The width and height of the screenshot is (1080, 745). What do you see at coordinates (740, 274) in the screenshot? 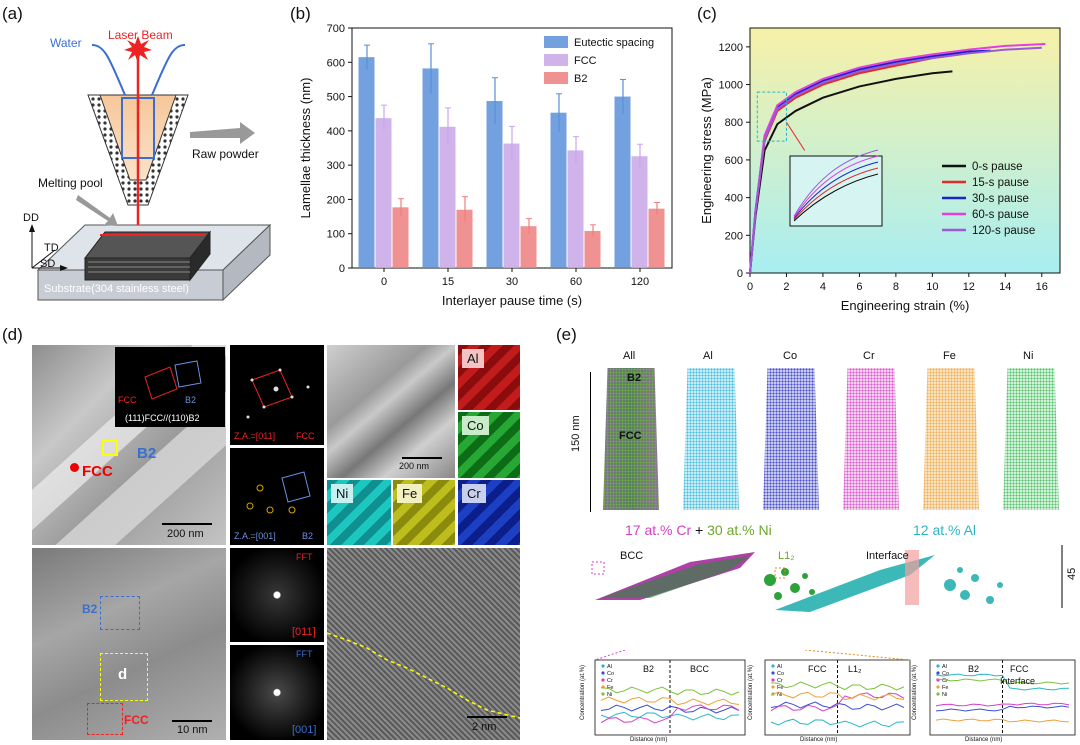
I see `y-tick-label: 0` at bounding box center [740, 274].